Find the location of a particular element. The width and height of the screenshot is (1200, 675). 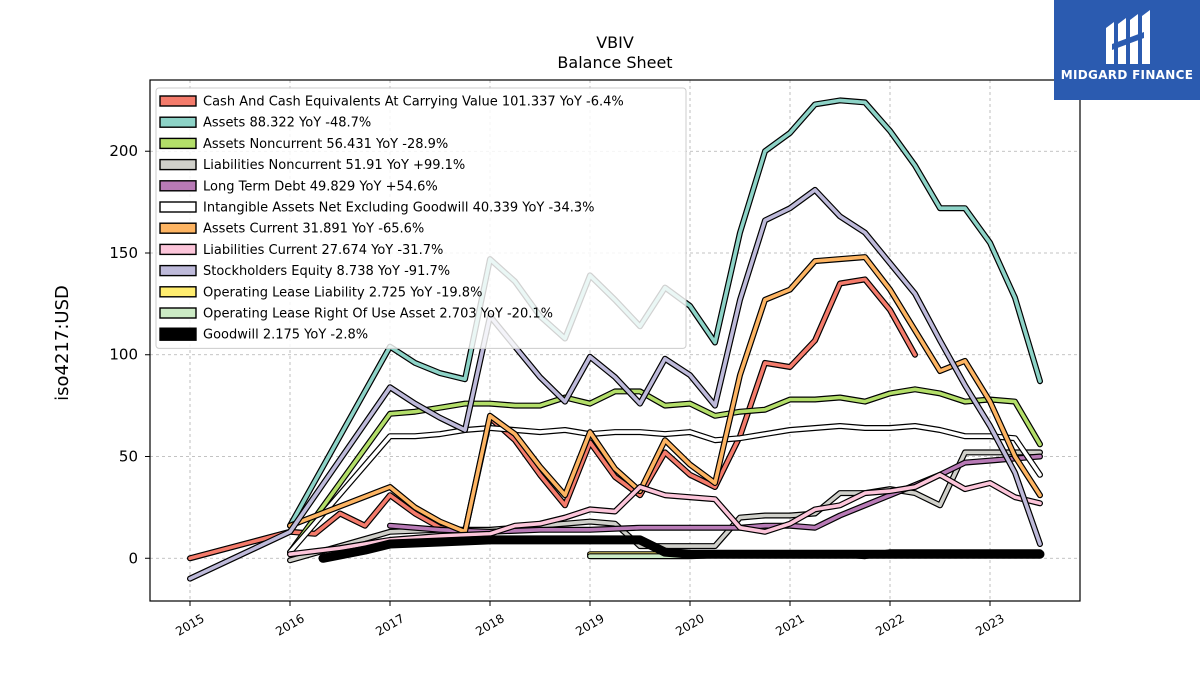

brand-logo: MIDGARD FINANCE is located at coordinates (1127, 50).